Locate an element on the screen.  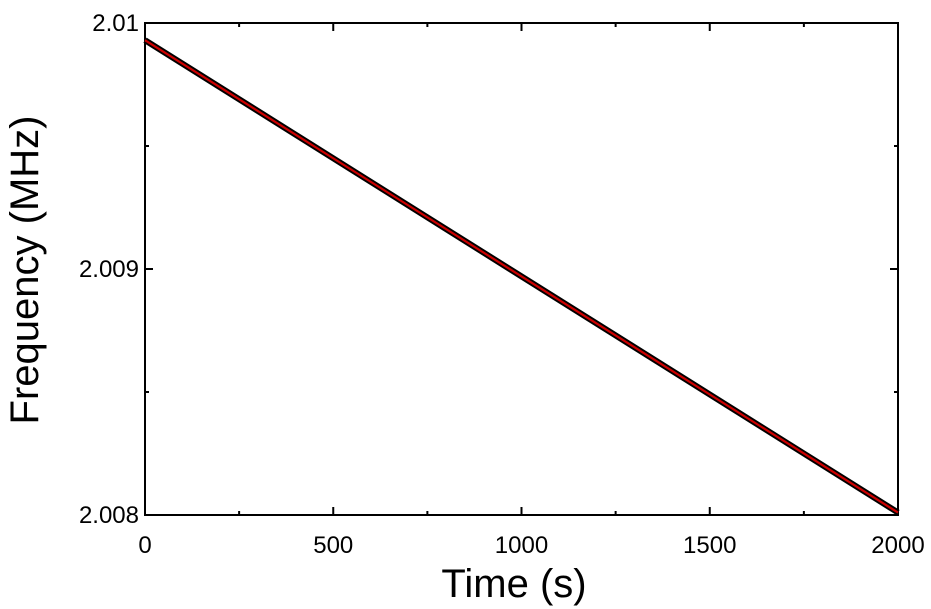
y-tick-label: 2.01 is located at coordinates (115, 23).